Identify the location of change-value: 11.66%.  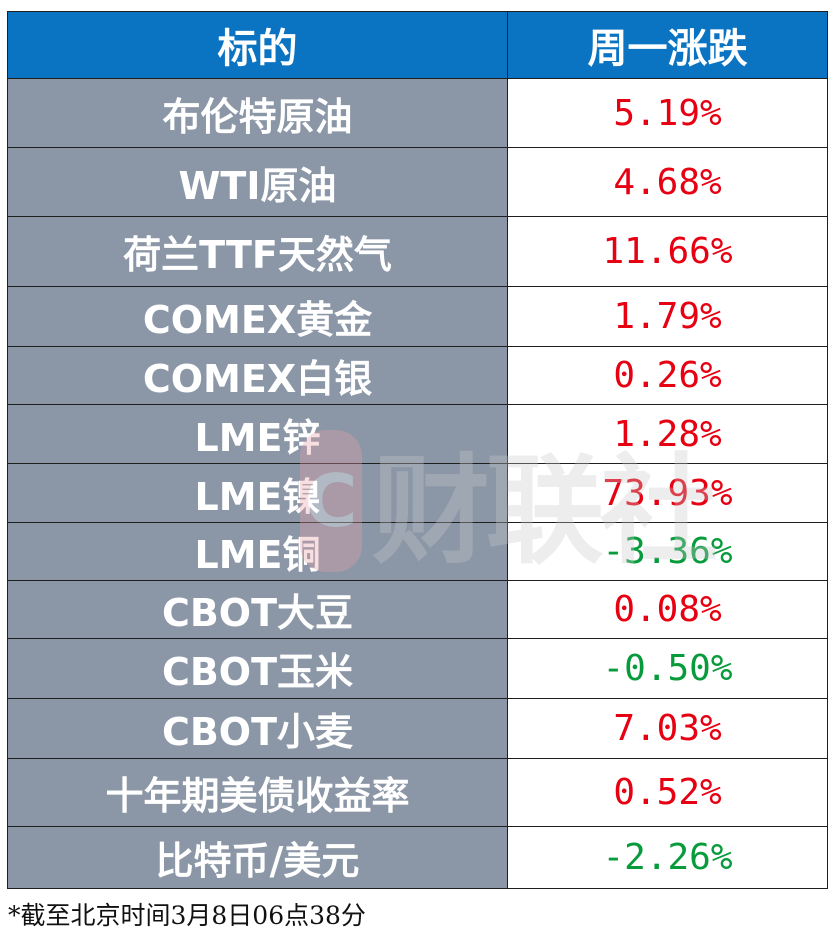
(667, 251).